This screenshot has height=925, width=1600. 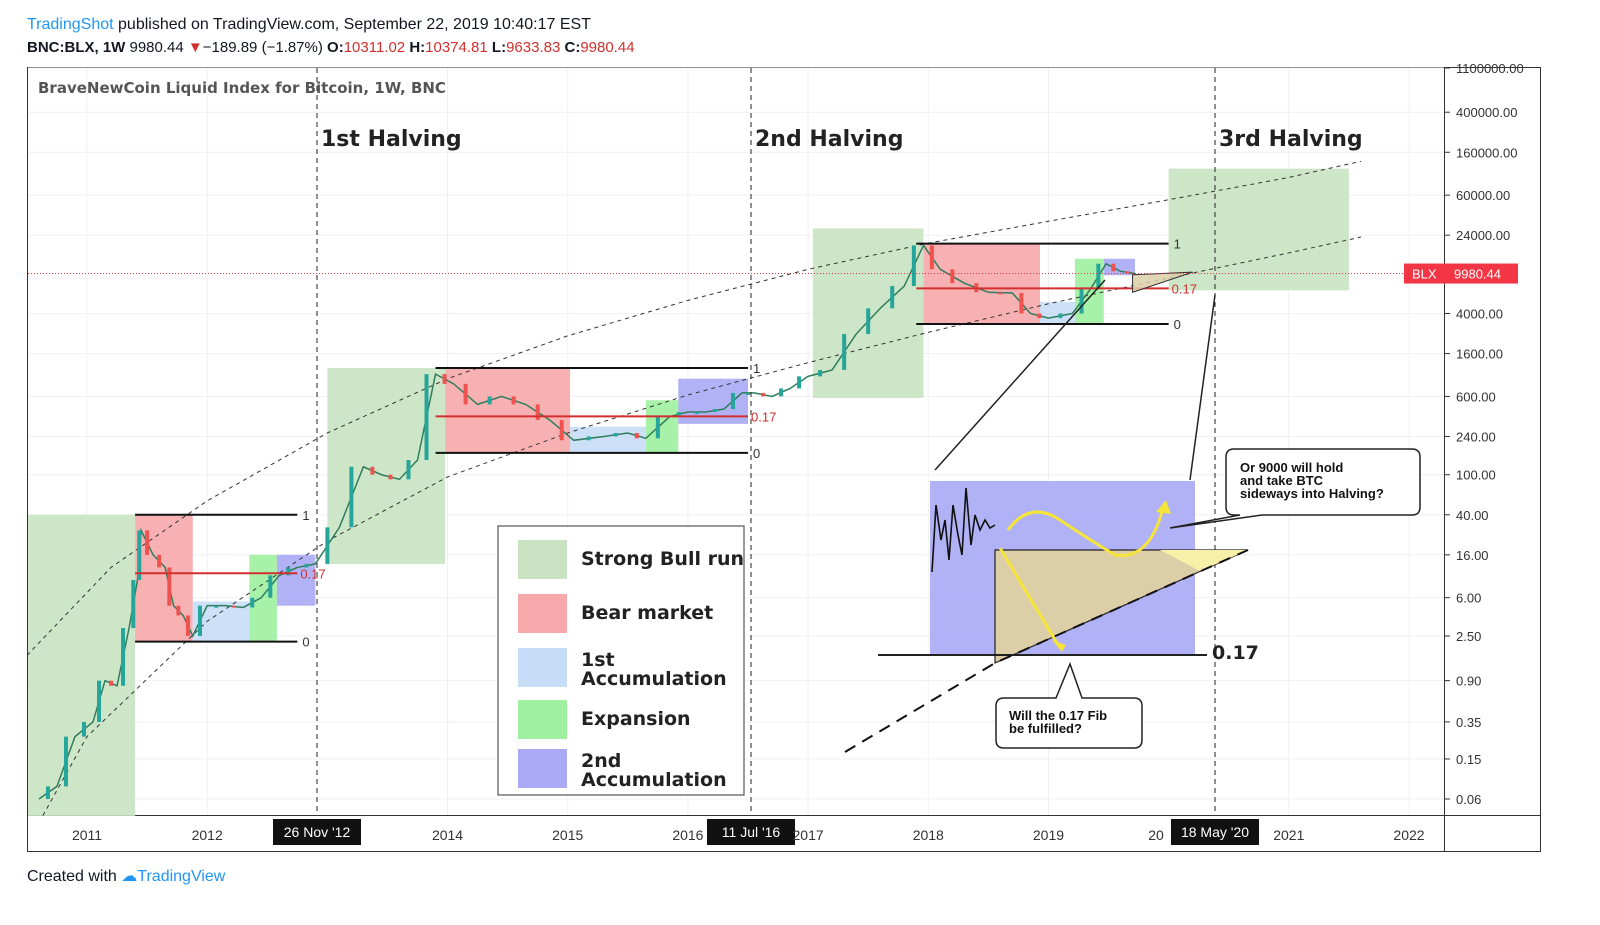 I want to click on legend-label: 2nd, so click(x=601, y=761).